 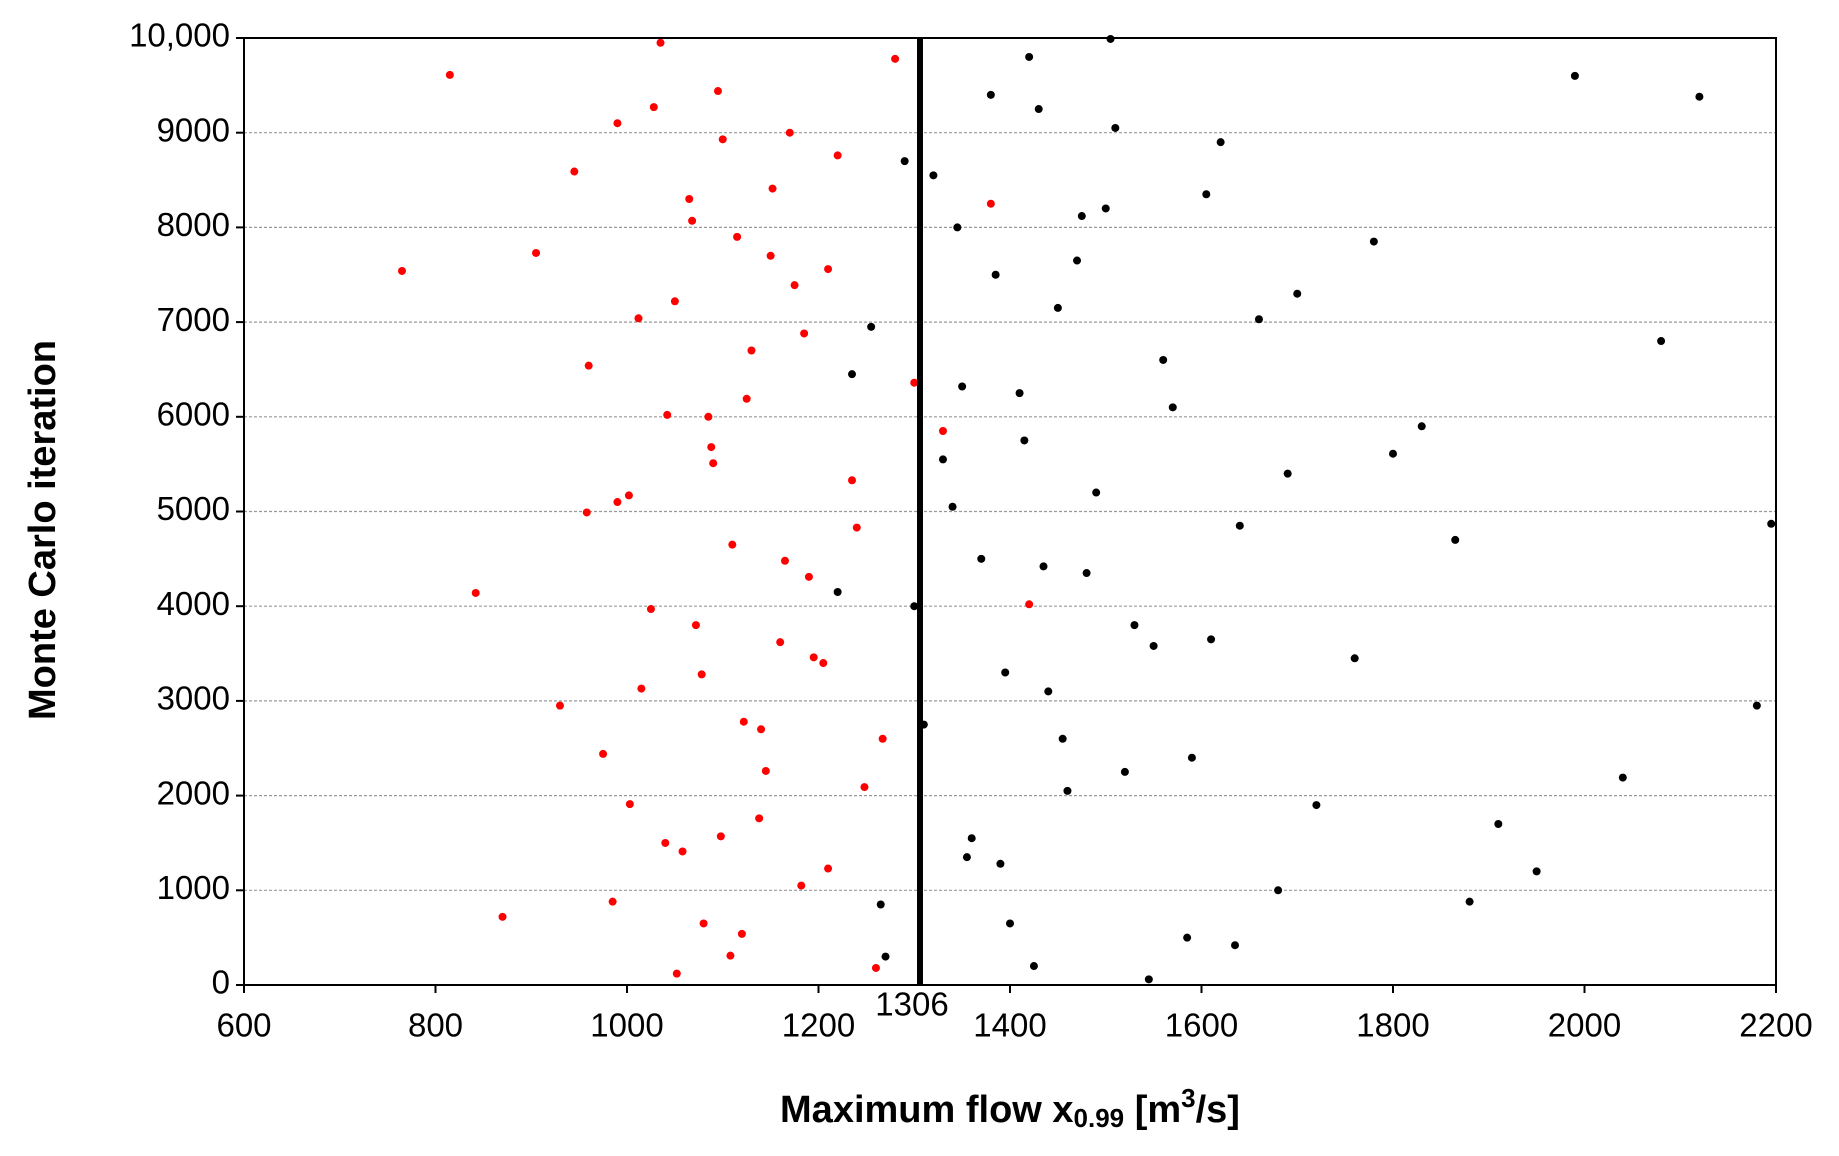 What do you see at coordinates (1392, 1025) in the screenshot?
I see `x-tick-label: 1800` at bounding box center [1392, 1025].